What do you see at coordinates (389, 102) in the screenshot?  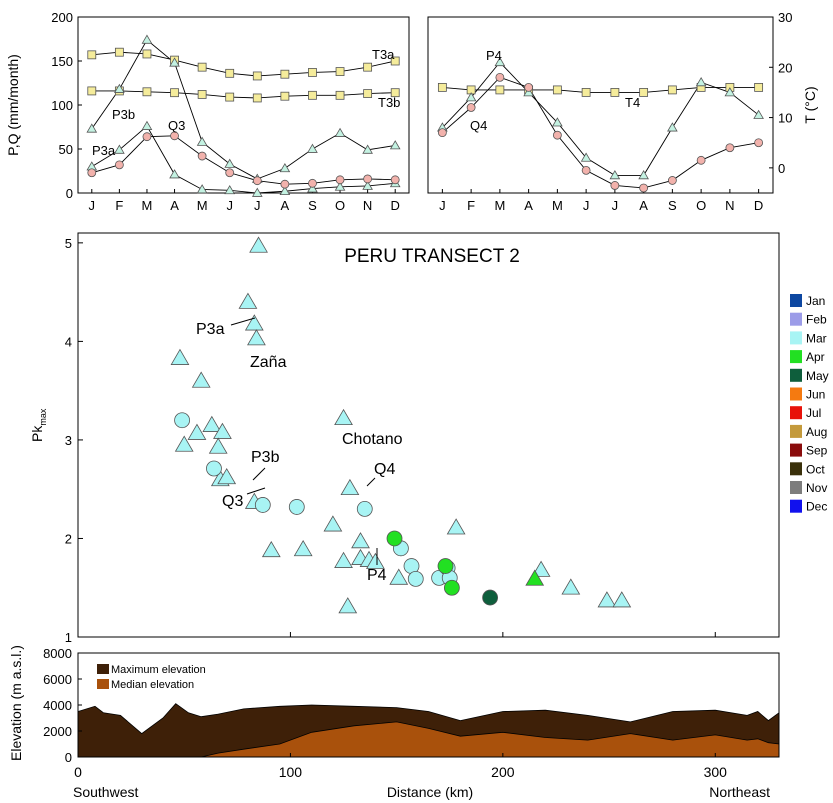 I see `label-t3b: T3b` at bounding box center [389, 102].